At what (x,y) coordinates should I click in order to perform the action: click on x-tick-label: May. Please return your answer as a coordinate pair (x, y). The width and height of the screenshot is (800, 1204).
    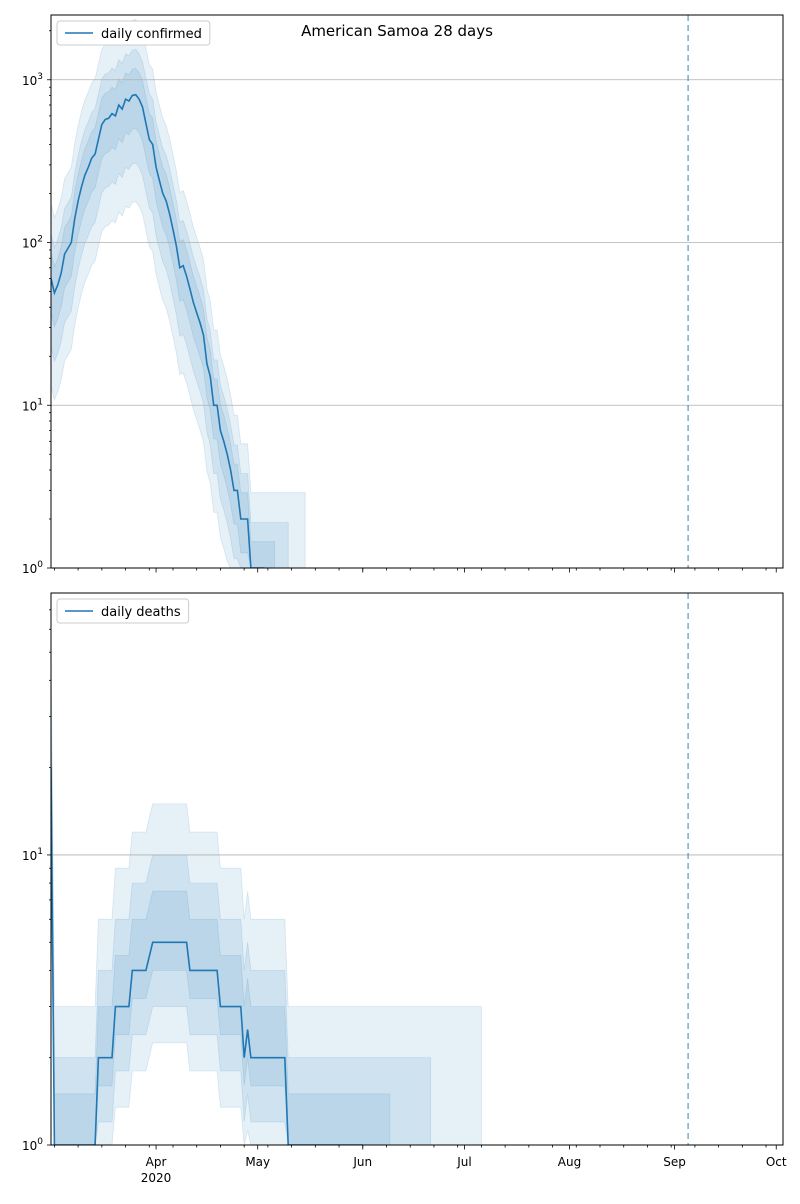
    Looking at the image, I should click on (257, 1162).